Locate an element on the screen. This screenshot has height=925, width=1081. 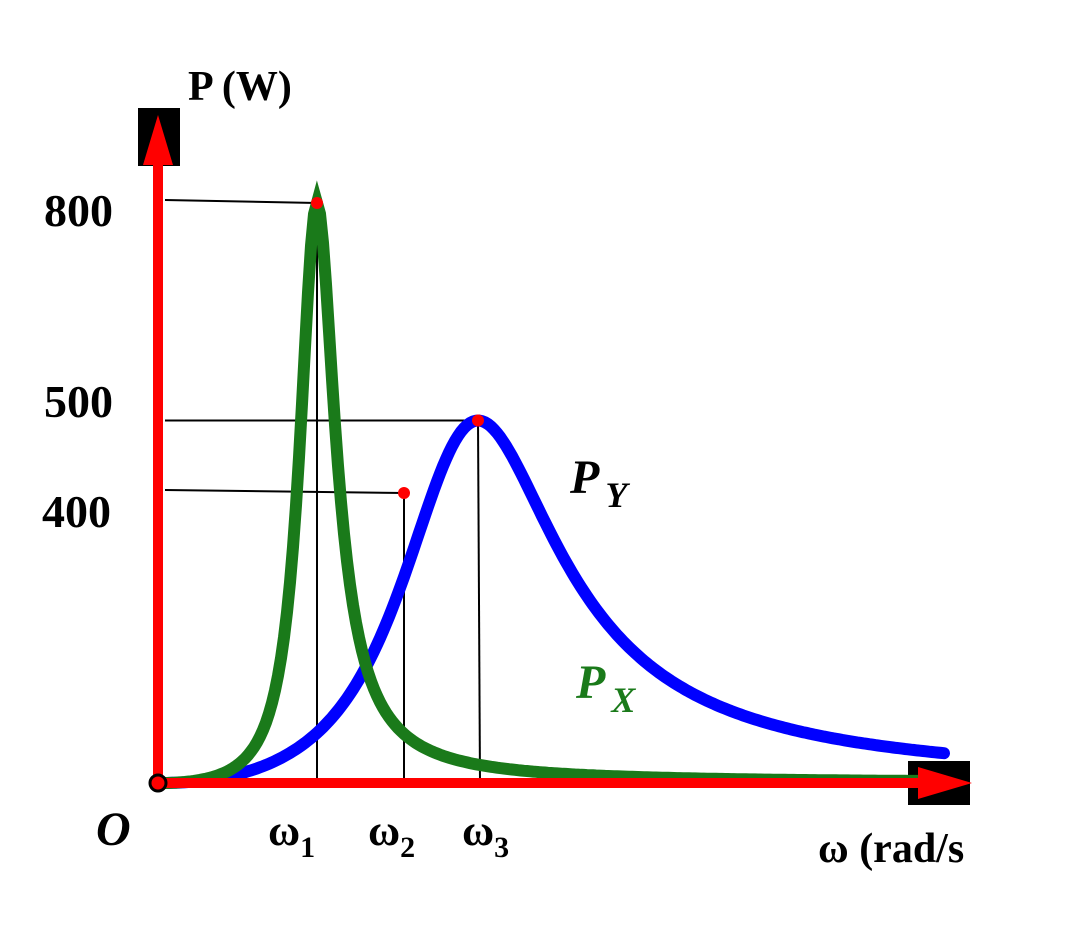
origin-point is located at coordinates (158, 783).